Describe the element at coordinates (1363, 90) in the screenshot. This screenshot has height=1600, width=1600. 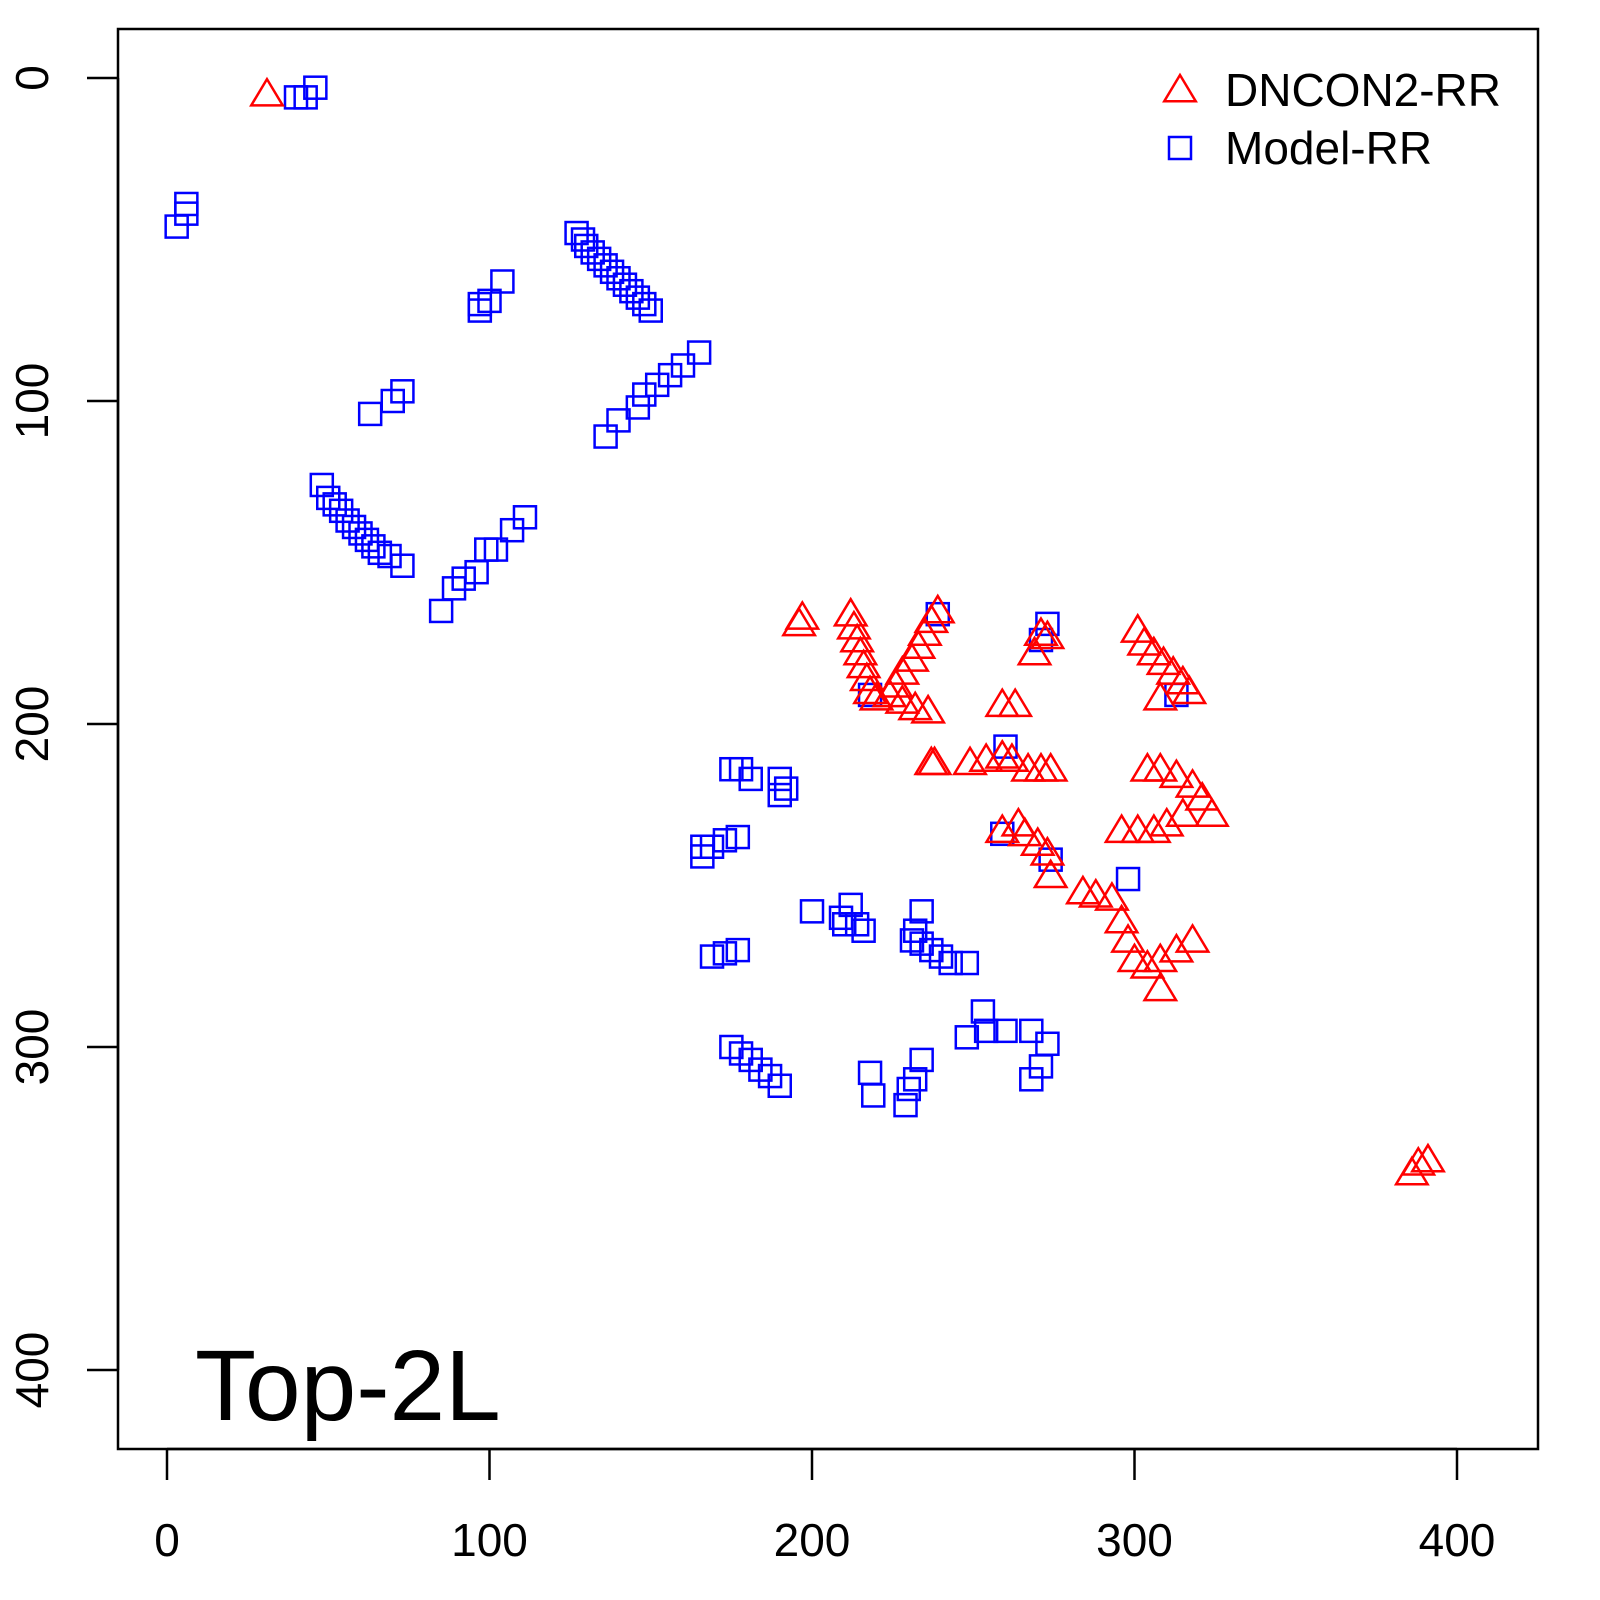
I see `legend-label: DNCON2-RR` at that location.